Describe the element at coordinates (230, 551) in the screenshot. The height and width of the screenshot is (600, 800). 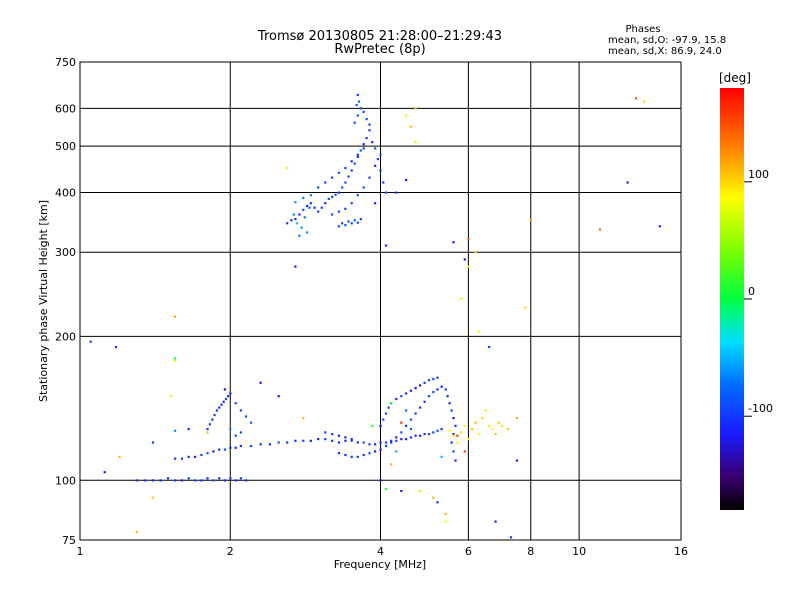
I see `x-tick-label: 2` at that location.